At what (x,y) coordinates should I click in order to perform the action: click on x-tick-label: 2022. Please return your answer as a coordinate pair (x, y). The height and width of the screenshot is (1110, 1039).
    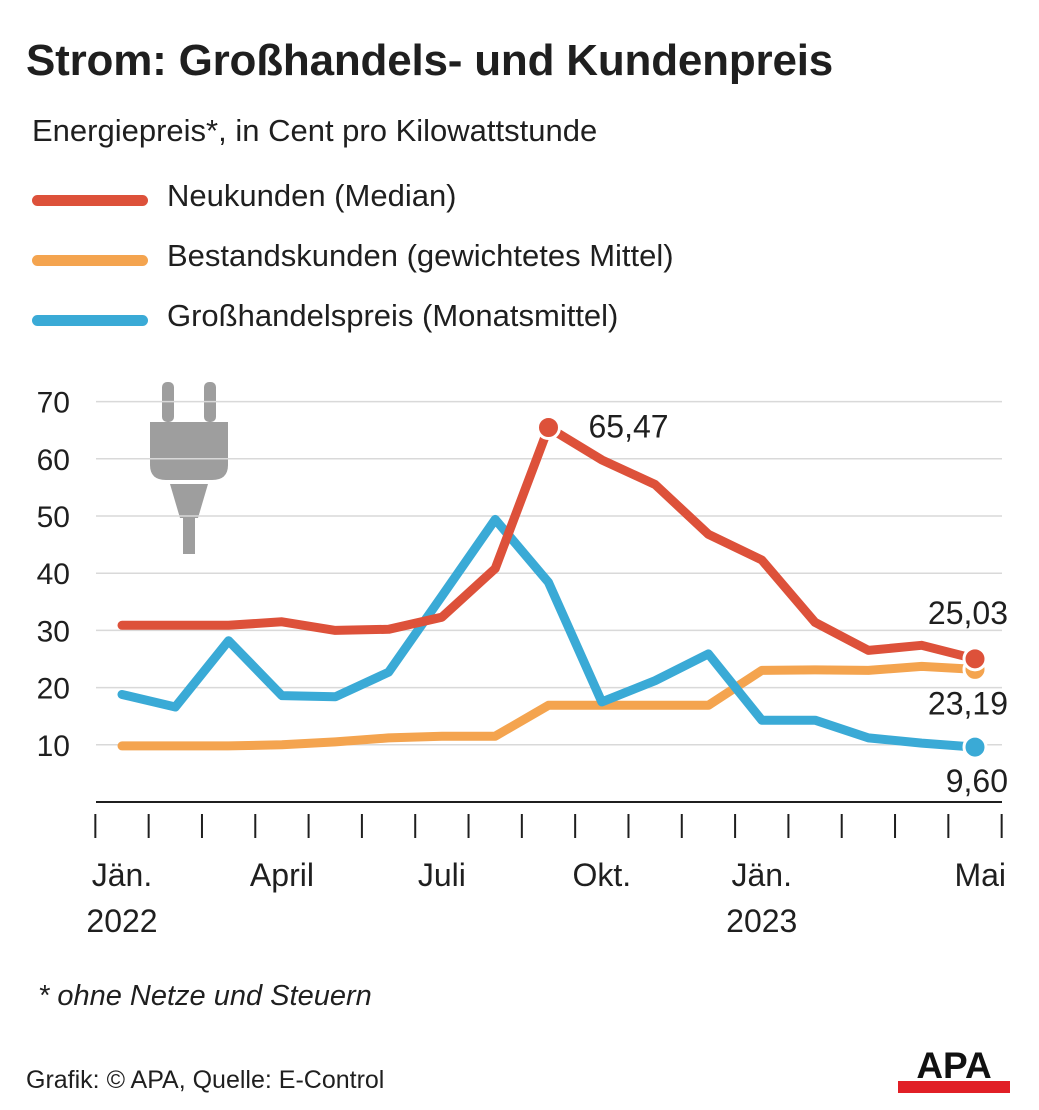
    Looking at the image, I should click on (121, 921).